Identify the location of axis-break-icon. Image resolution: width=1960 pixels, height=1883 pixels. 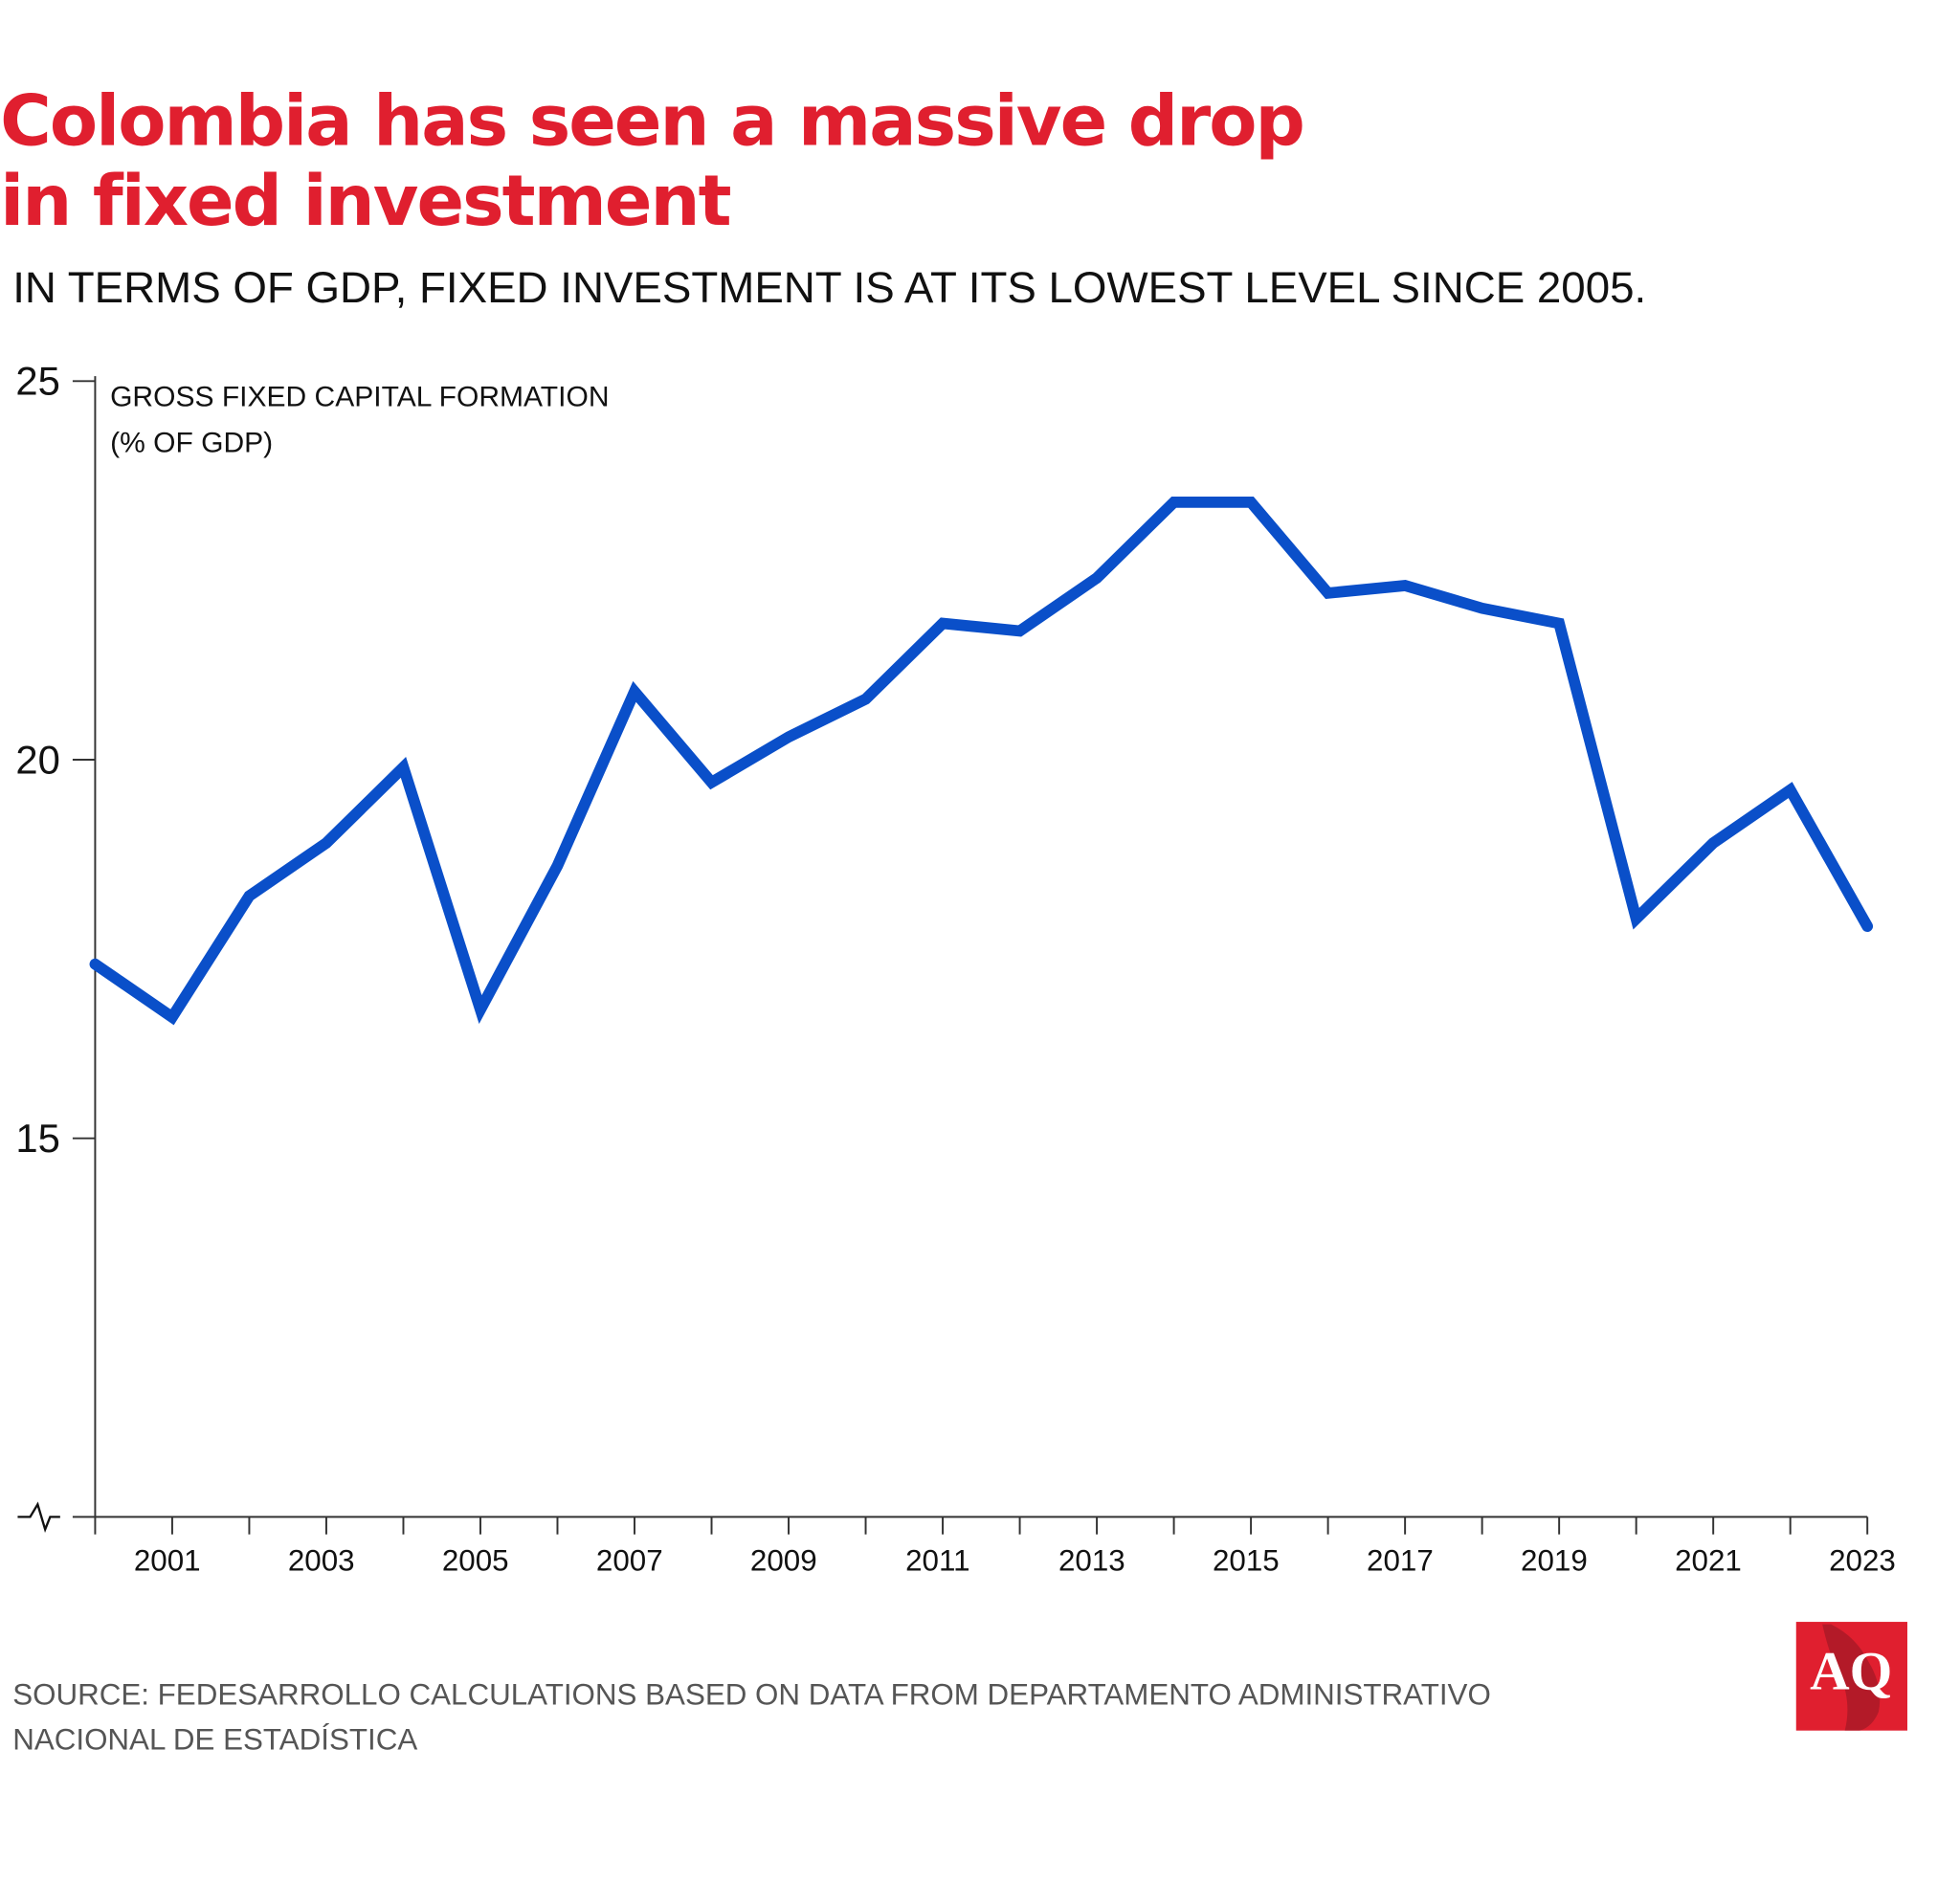
(39, 1517).